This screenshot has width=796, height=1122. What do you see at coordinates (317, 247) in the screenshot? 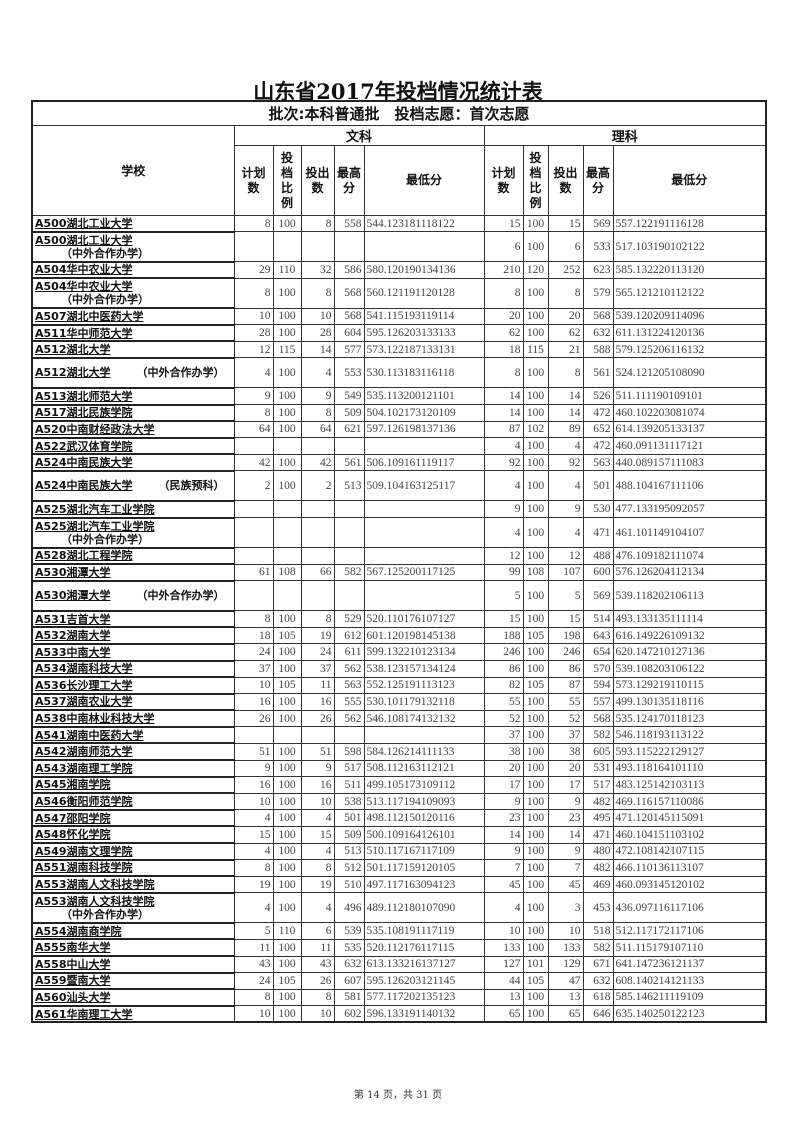
I see `cell-out-wen` at bounding box center [317, 247].